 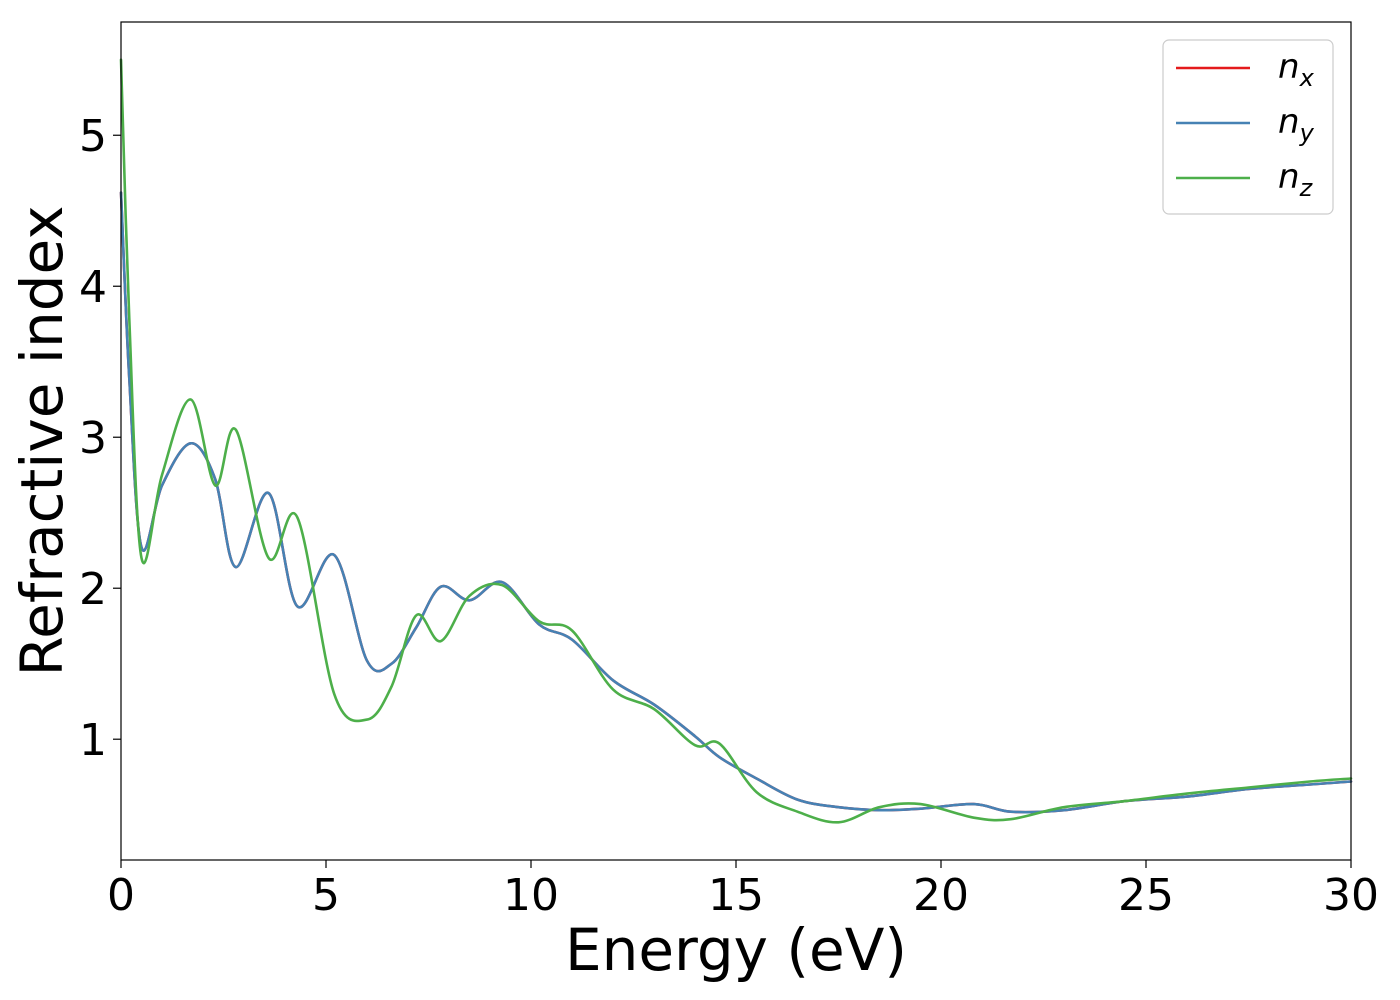 I want to click on y-tick-label: 5, so click(x=93, y=136).